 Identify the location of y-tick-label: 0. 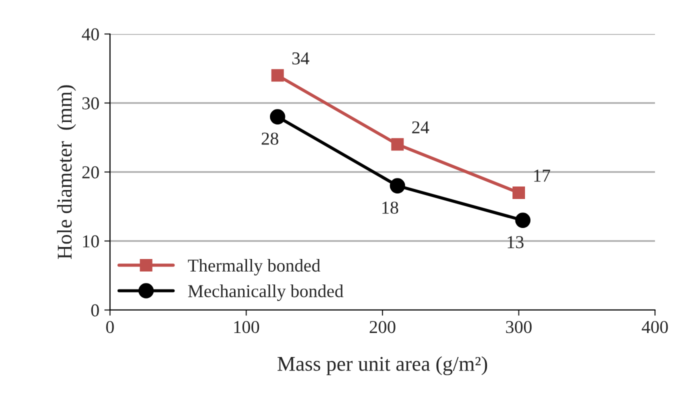
(95, 310).